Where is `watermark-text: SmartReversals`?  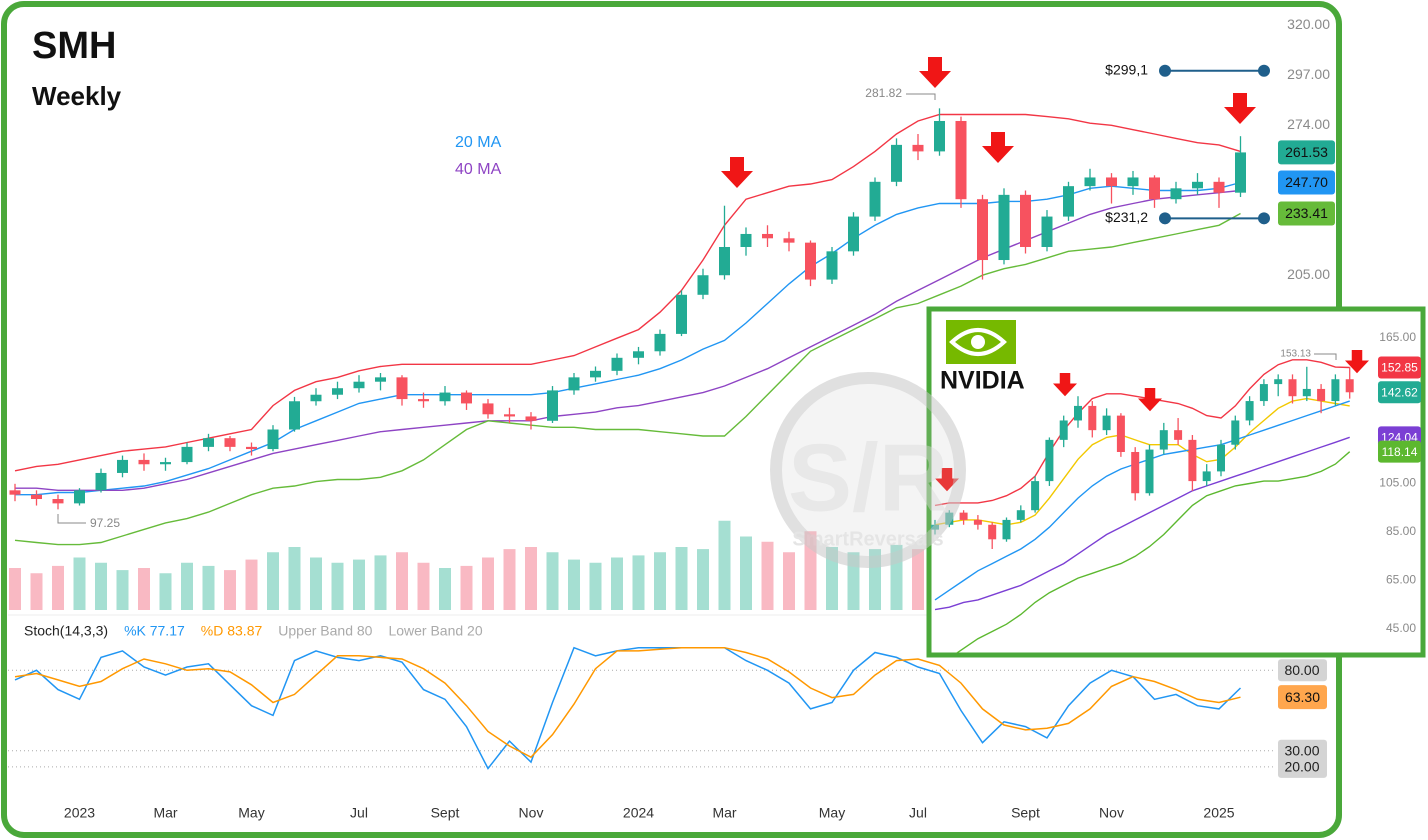
watermark-text: SmartReversals is located at coordinates (867, 539).